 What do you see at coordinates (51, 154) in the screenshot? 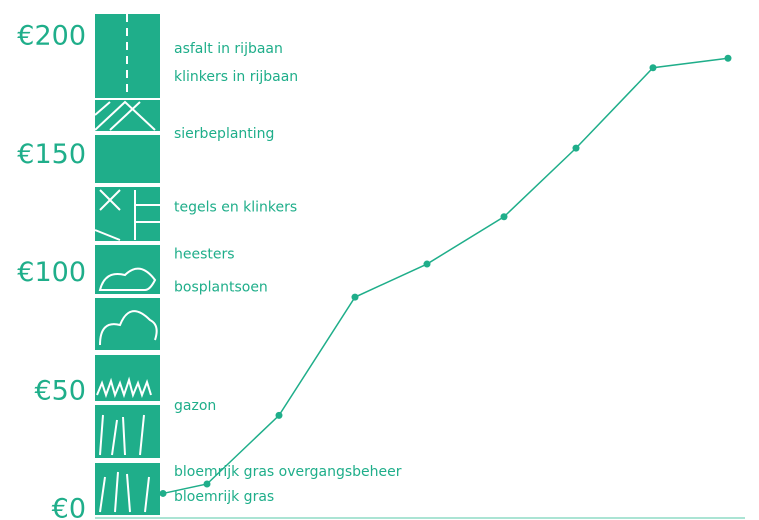
I see `y-tick-label: €150` at bounding box center [51, 154].